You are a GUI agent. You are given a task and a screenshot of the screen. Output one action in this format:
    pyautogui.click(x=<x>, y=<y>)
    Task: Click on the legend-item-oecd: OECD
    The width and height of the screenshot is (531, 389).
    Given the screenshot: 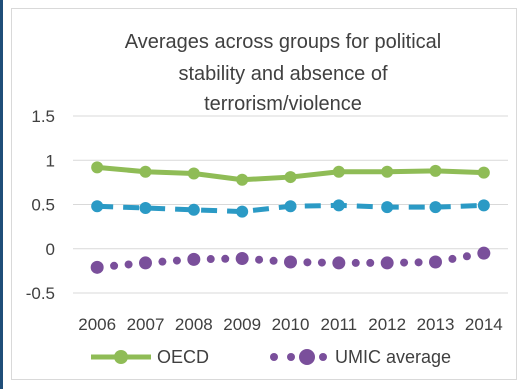 What is the action you would take?
    pyautogui.click(x=150, y=357)
    